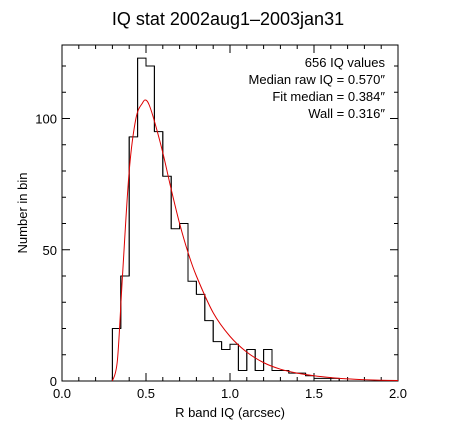 The width and height of the screenshot is (453, 441). What do you see at coordinates (146, 393) in the screenshot?
I see `x-tick-label: 0.5` at bounding box center [146, 393].